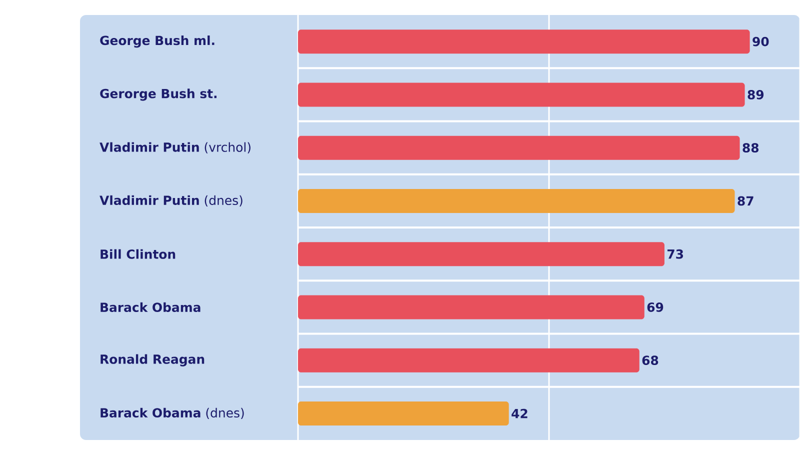 The height and width of the screenshot is (449, 800). I want to click on y-tick-label: George Bush ml., so click(157, 41).